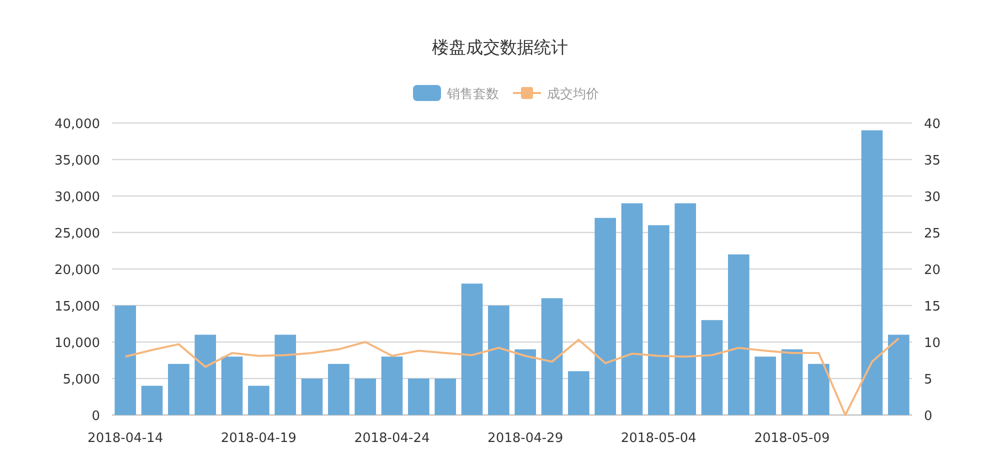  Describe the element at coordinates (77, 197) in the screenshot. I see `y-tick-label: 30,000` at that location.